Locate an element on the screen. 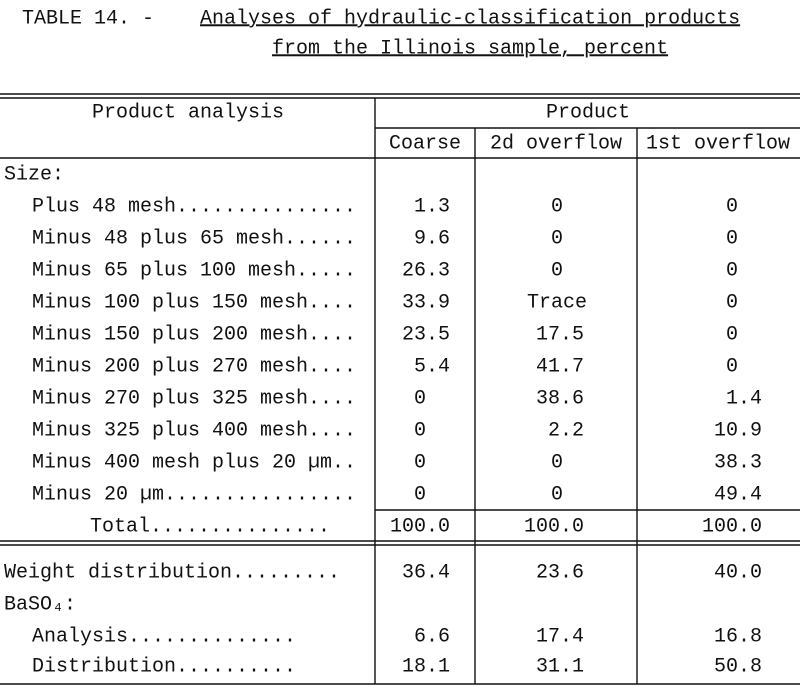 Image resolution: width=800 pixels, height=686 pixels. column-header: Coarse is located at coordinates (425, 143).